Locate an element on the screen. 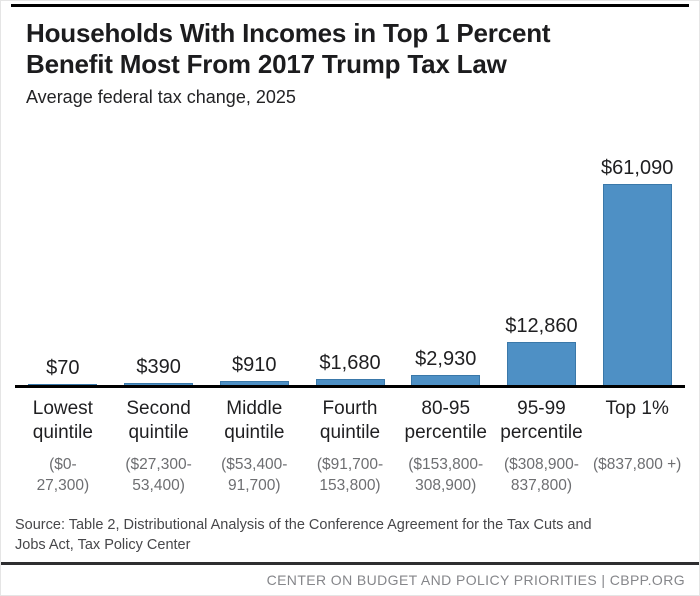  category-label: Lowest quintile is located at coordinates (62, 421).